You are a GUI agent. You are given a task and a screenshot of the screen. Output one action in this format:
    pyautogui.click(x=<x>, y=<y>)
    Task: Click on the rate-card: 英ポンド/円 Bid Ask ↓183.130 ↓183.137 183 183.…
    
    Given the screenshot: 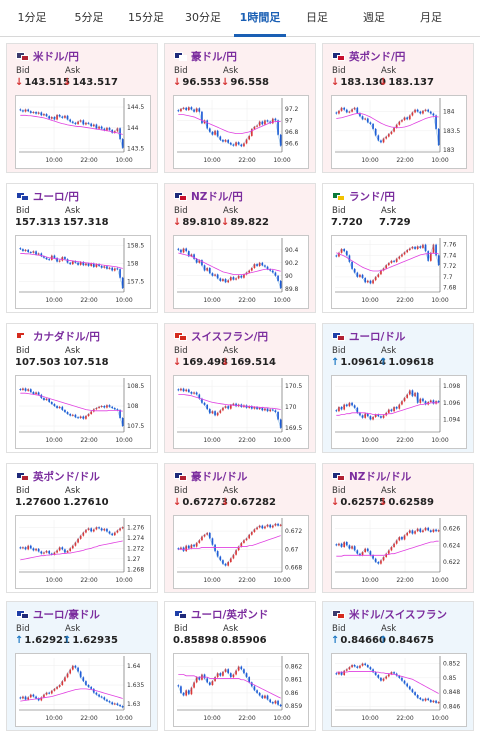 What is the action you would take?
    pyautogui.click(x=398, y=108)
    